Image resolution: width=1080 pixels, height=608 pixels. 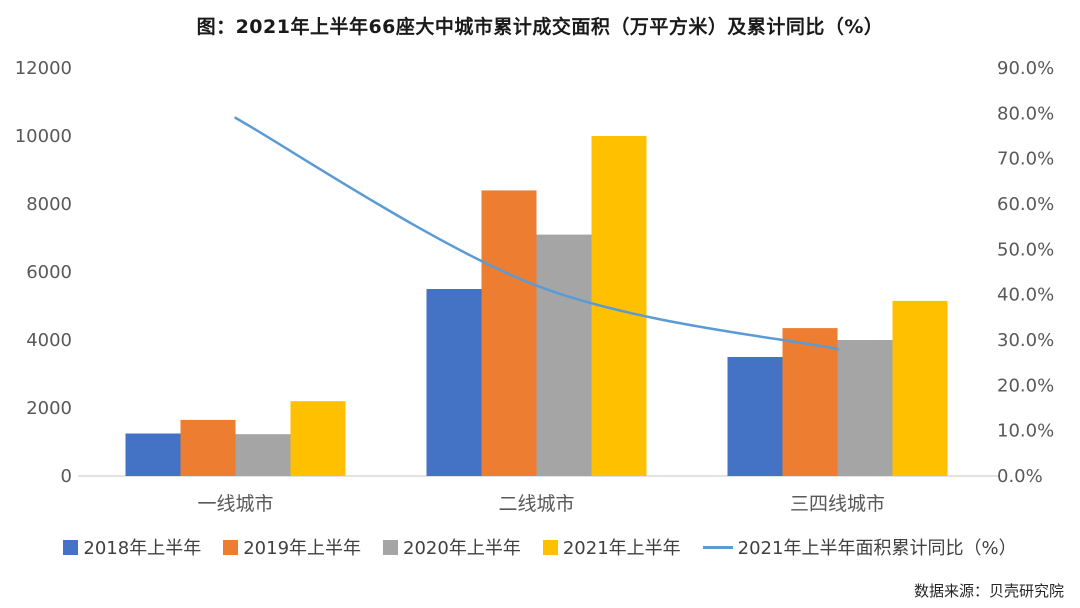 I want to click on legend-label: 2019年上半年, so click(x=302, y=548).